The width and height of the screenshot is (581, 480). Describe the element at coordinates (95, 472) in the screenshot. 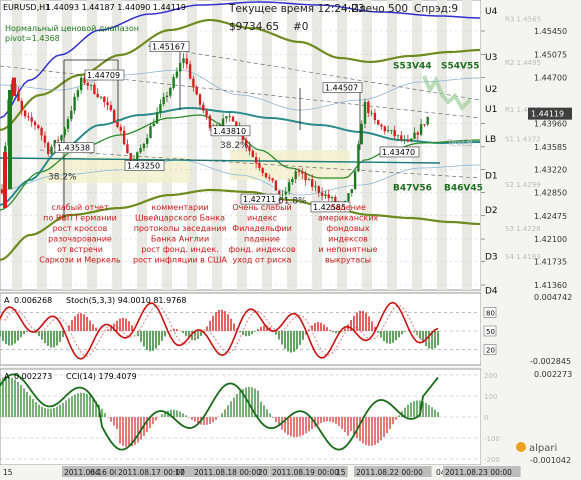

I see `time-label: 04` at that location.